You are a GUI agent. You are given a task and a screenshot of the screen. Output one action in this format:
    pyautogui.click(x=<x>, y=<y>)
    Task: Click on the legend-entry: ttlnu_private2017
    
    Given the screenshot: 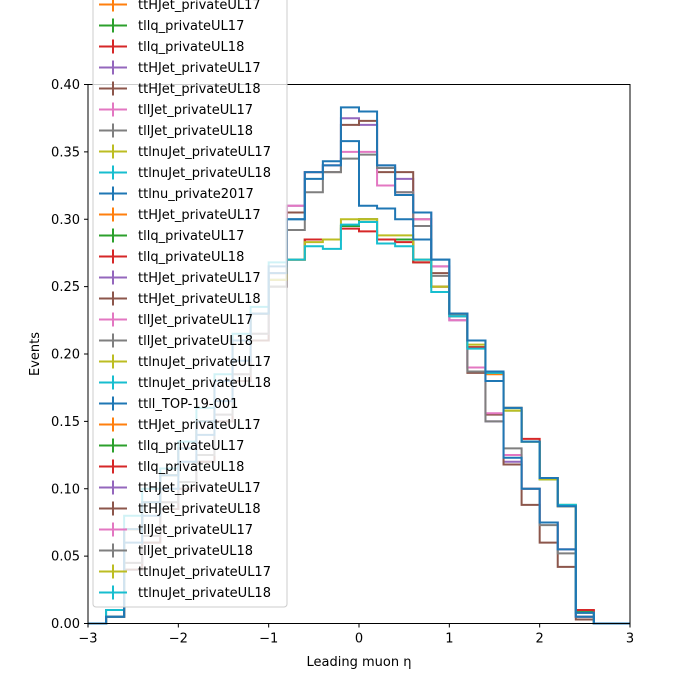 What is the action you would take?
    pyautogui.click(x=176, y=194)
    